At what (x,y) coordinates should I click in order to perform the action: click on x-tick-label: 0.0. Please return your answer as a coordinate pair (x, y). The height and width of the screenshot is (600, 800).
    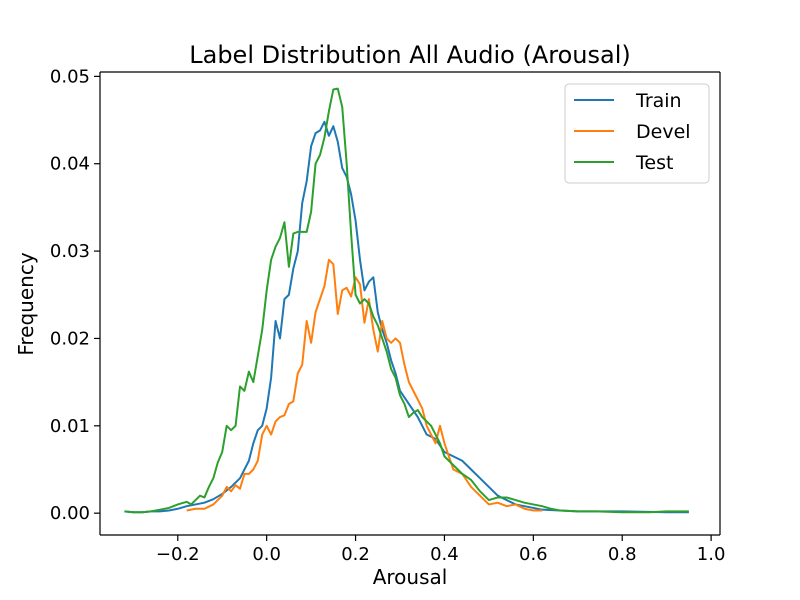
    Looking at the image, I should click on (266, 554).